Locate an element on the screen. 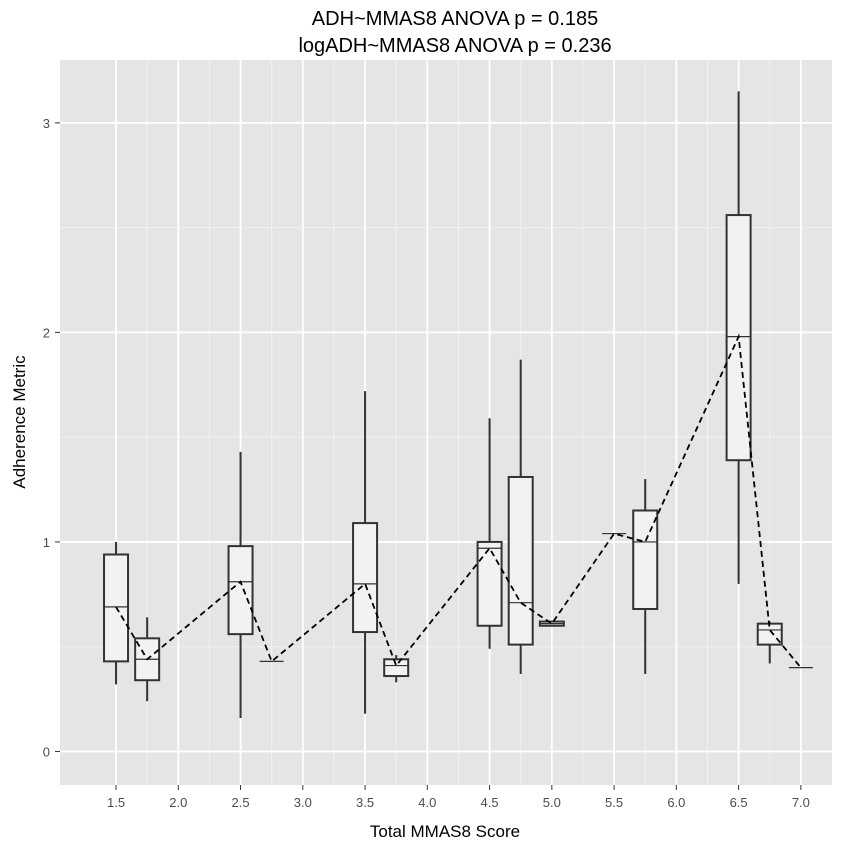  x-tick-label: 2.0 is located at coordinates (178, 802).